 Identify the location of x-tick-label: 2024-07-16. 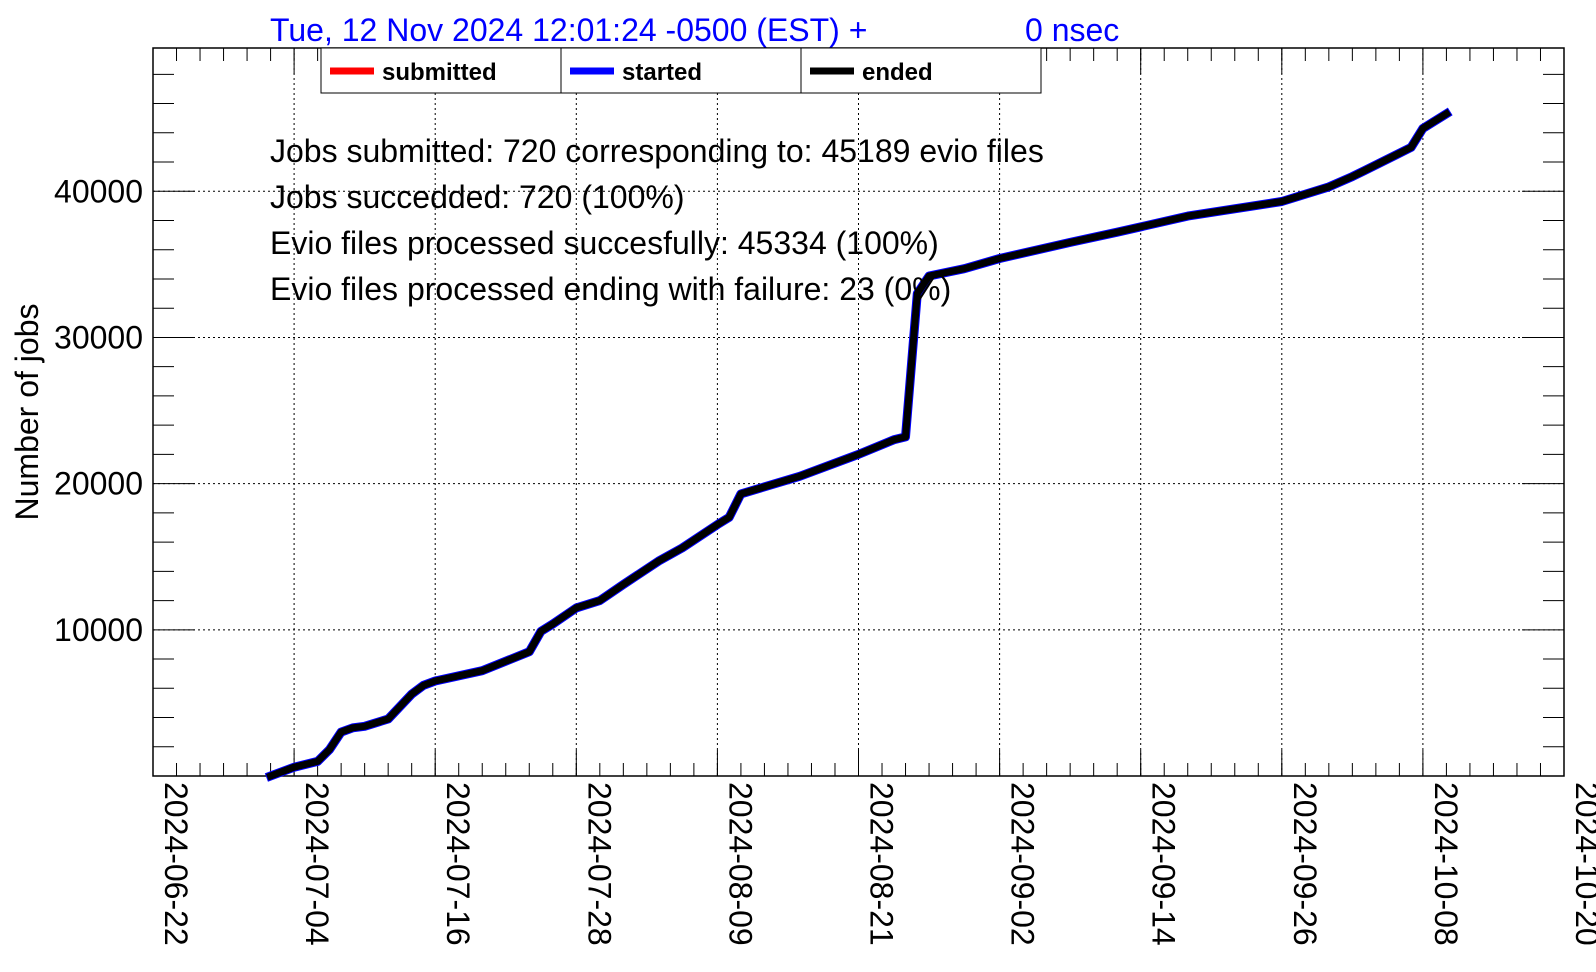
(458, 864).